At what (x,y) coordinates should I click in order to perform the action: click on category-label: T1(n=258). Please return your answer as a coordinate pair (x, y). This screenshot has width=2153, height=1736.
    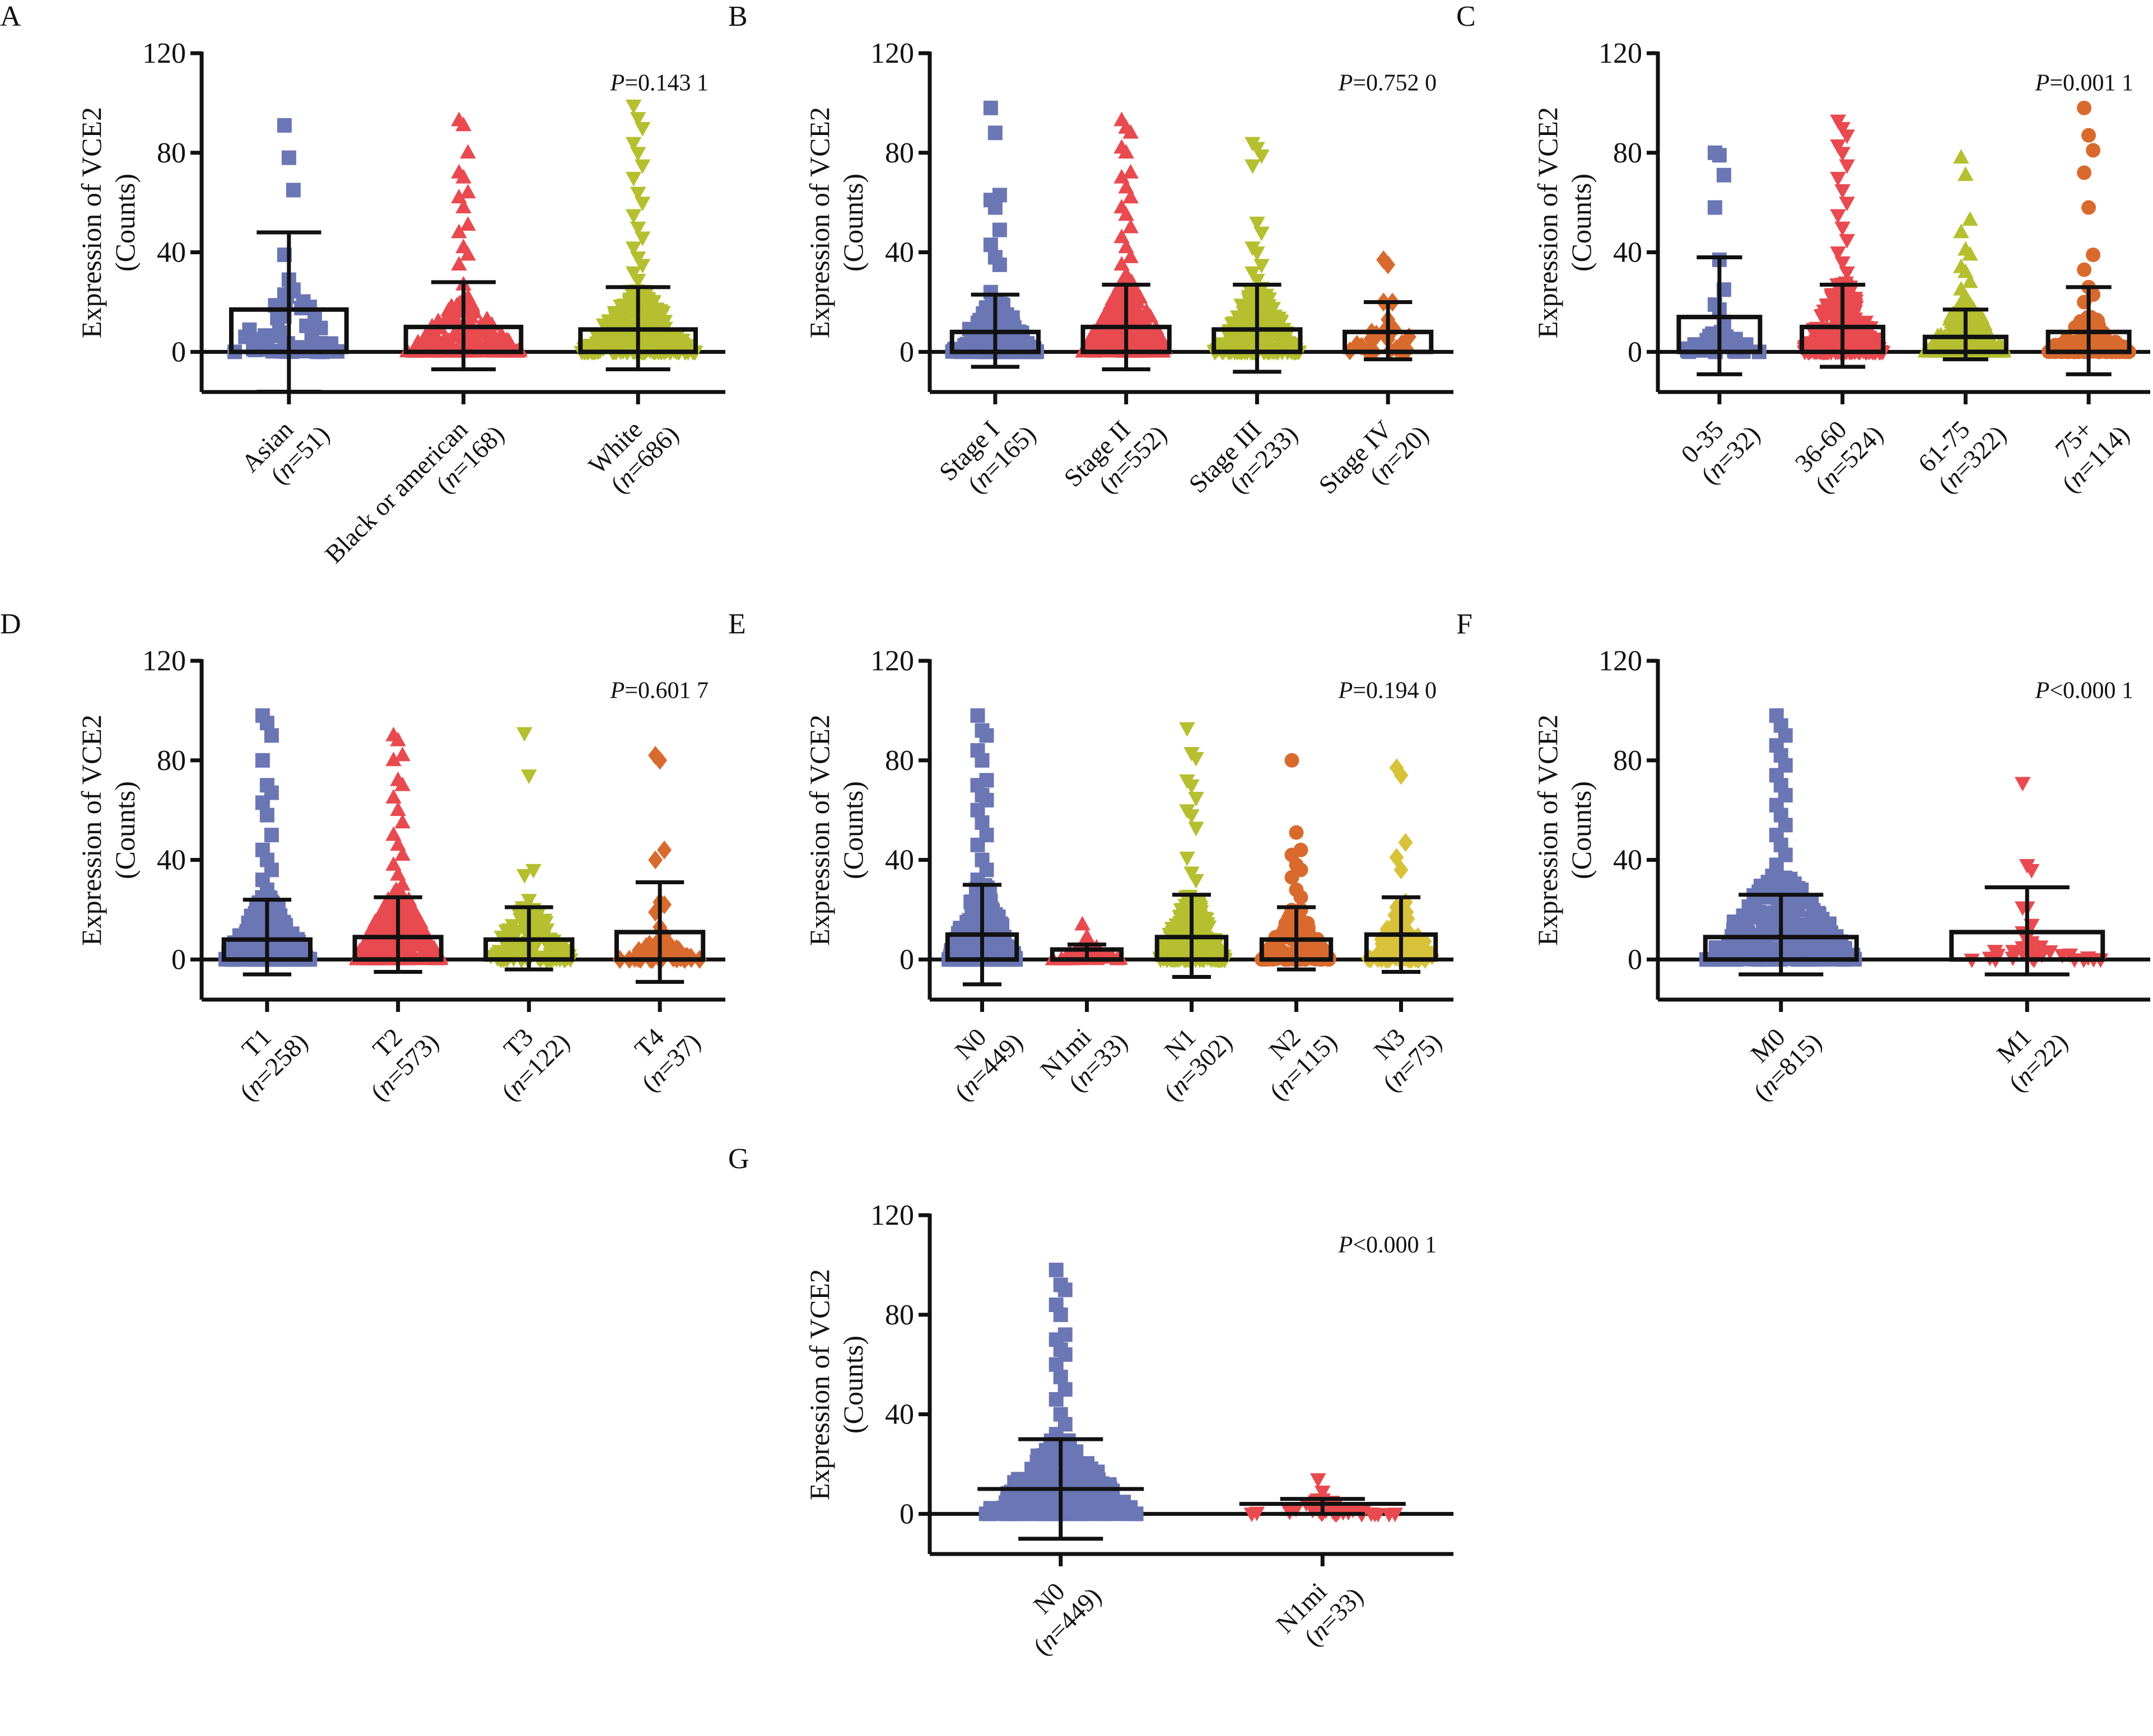
    Looking at the image, I should click on (263, 1057).